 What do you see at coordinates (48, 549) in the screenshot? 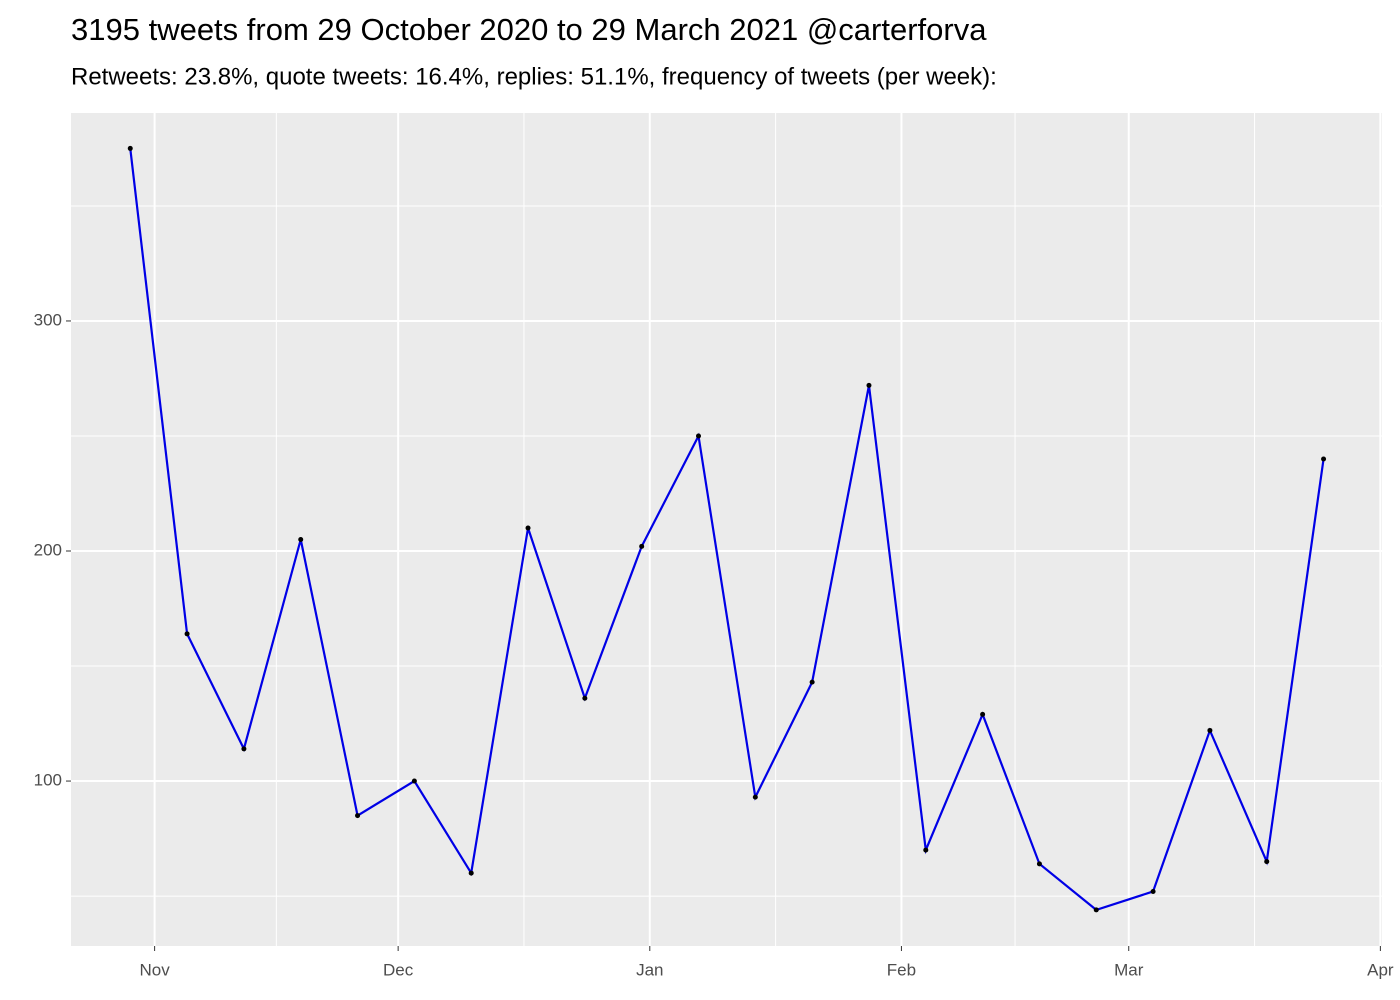
I see `y-tick-label: 200` at bounding box center [48, 549].